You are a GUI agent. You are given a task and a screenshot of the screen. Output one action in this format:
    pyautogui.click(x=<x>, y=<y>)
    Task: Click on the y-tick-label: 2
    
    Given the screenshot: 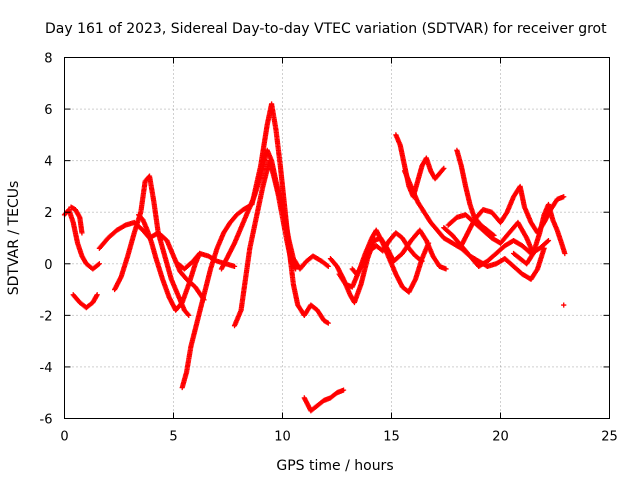 What is the action you would take?
    pyautogui.click(x=48, y=213)
    